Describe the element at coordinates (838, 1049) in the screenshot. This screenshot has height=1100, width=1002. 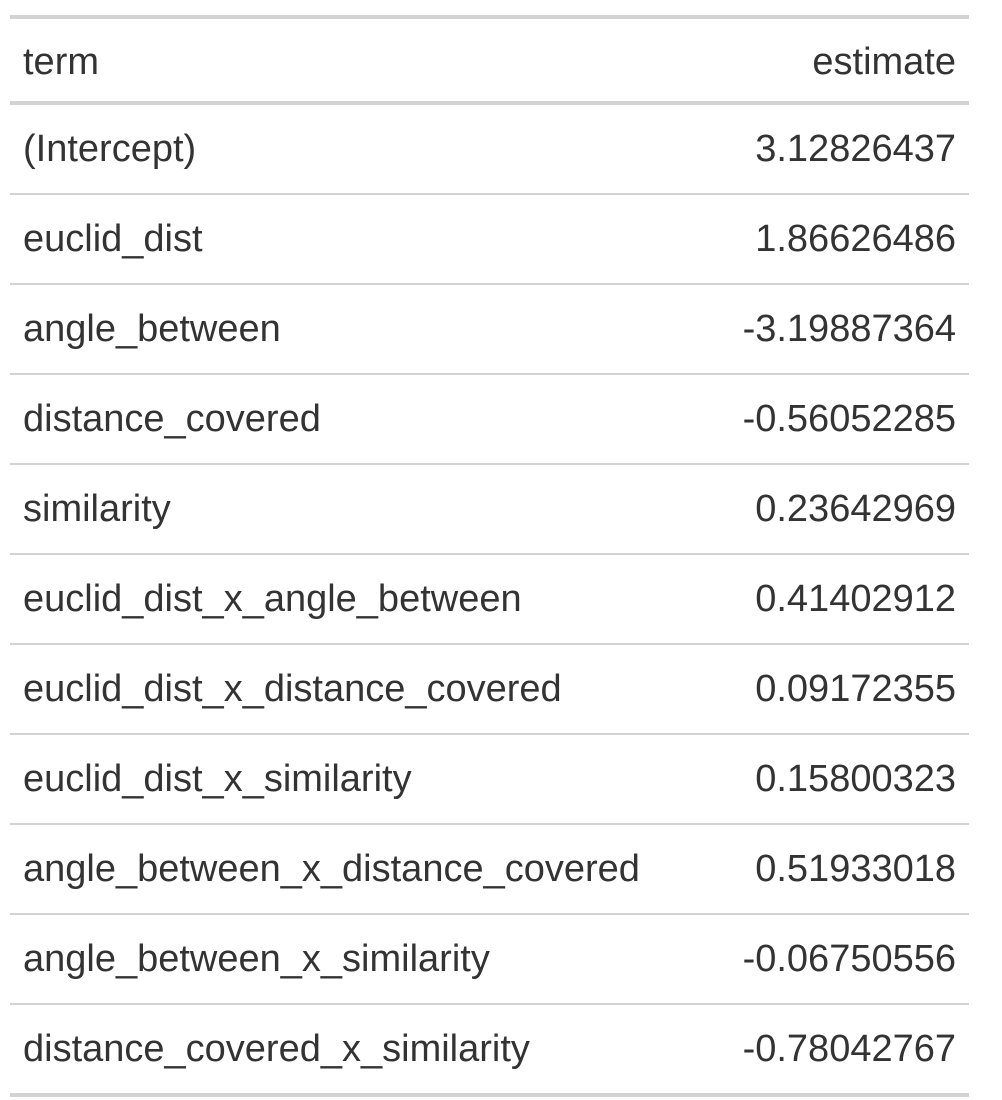
I see `estimate-cell: -0.78042767` at that location.